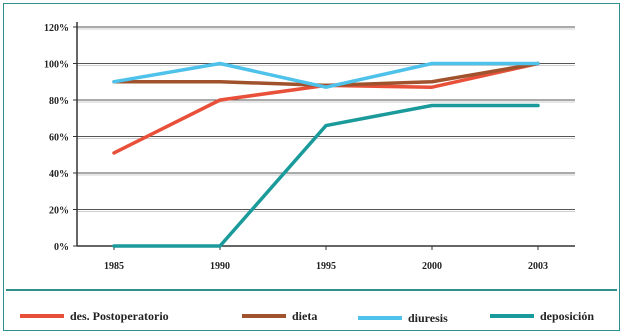  What do you see at coordinates (119, 316) in the screenshot?
I see `legend-label: des. Postoperatorio` at bounding box center [119, 316].